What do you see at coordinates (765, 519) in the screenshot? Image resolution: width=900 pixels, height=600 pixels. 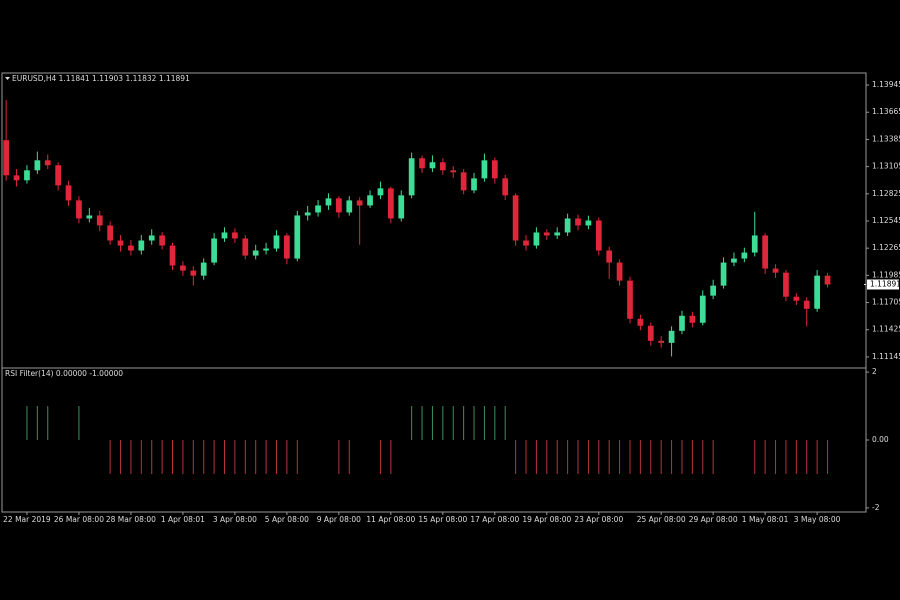 I see `x-tick-label: 1 May 08:01` at bounding box center [765, 519].